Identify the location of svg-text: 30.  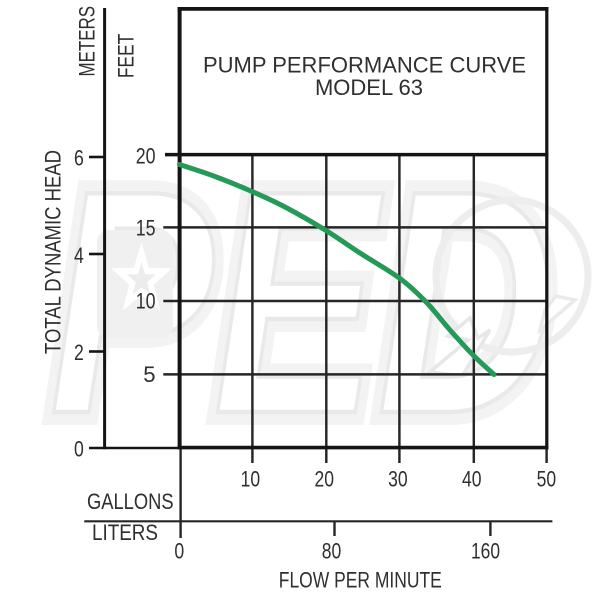
(398, 479).